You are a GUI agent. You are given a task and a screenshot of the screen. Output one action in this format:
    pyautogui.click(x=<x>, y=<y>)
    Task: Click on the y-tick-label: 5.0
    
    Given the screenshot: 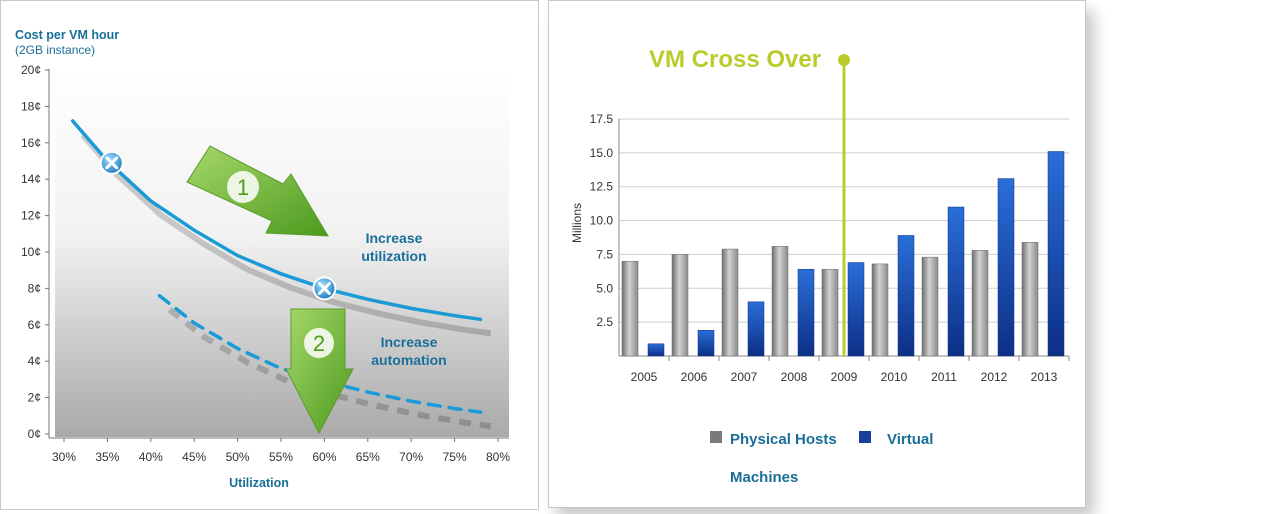 What is the action you would take?
    pyautogui.click(x=604, y=288)
    